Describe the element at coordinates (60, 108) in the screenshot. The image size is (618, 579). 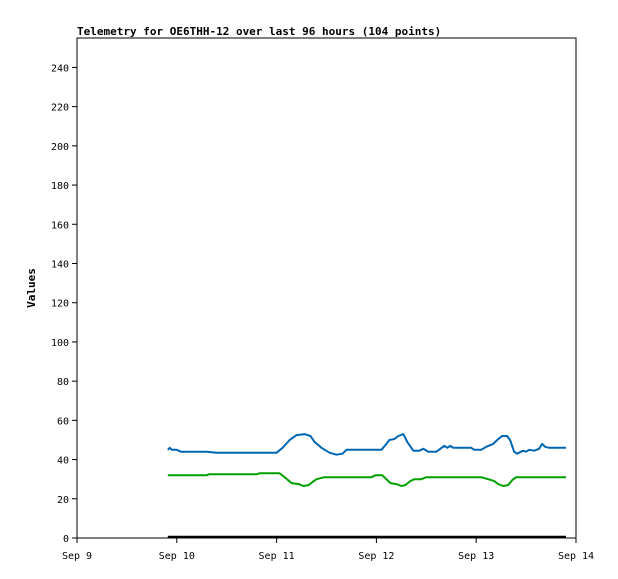
I see `y-tick-label: 220` at that location.